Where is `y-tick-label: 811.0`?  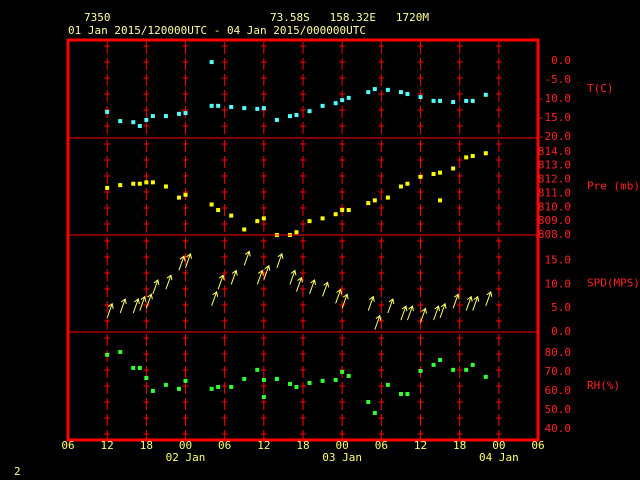
y-tick-label: 811.0 is located at coordinates (554, 192).